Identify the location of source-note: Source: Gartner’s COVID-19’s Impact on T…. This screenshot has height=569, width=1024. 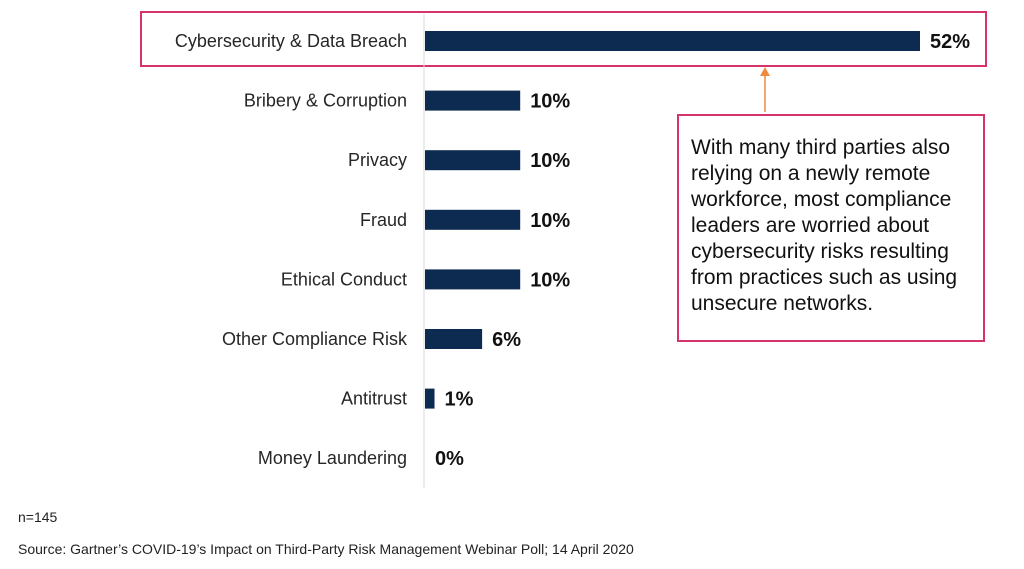
(326, 549).